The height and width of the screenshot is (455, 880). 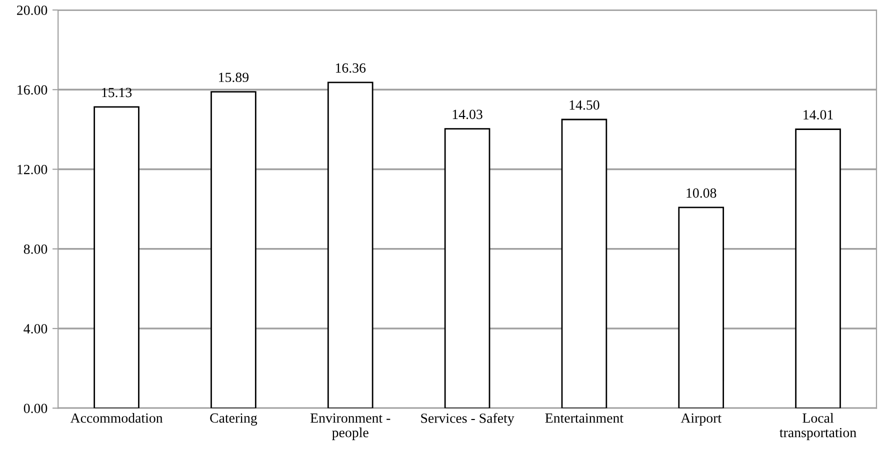 I want to click on x-tick-label: Local transportation, so click(x=818, y=426).